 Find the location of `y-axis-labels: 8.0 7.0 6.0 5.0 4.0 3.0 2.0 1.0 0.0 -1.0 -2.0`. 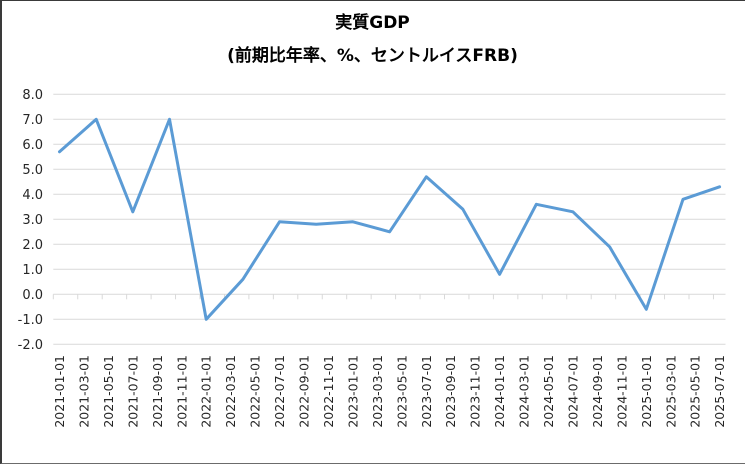

y-axis-labels: 8.0 7.0 6.0 5.0 4.0 3.0 2.0 1.0 0.0 -1.0 -2.0 is located at coordinates (30, 220).